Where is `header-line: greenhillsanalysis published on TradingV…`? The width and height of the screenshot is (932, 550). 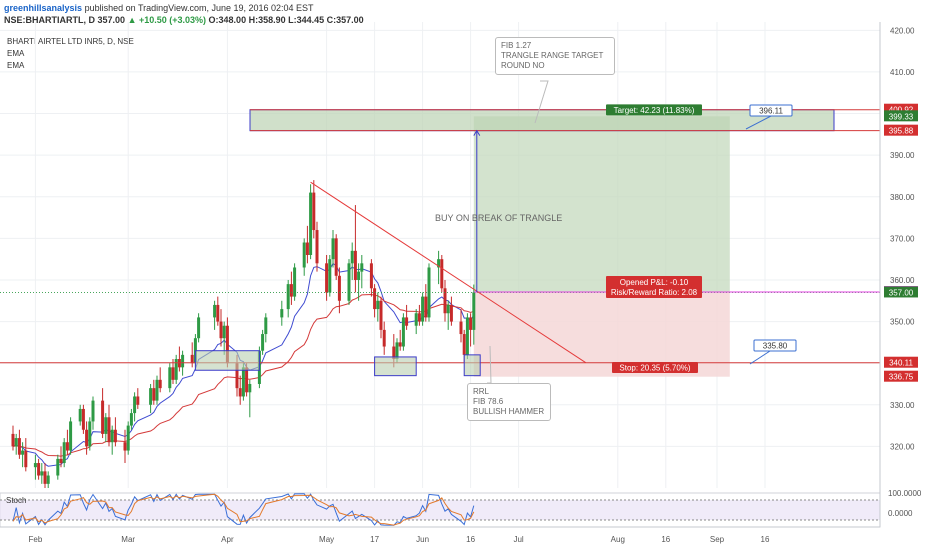
header-line: greenhillsanalysis published on TradingV… is located at coordinates (159, 8).